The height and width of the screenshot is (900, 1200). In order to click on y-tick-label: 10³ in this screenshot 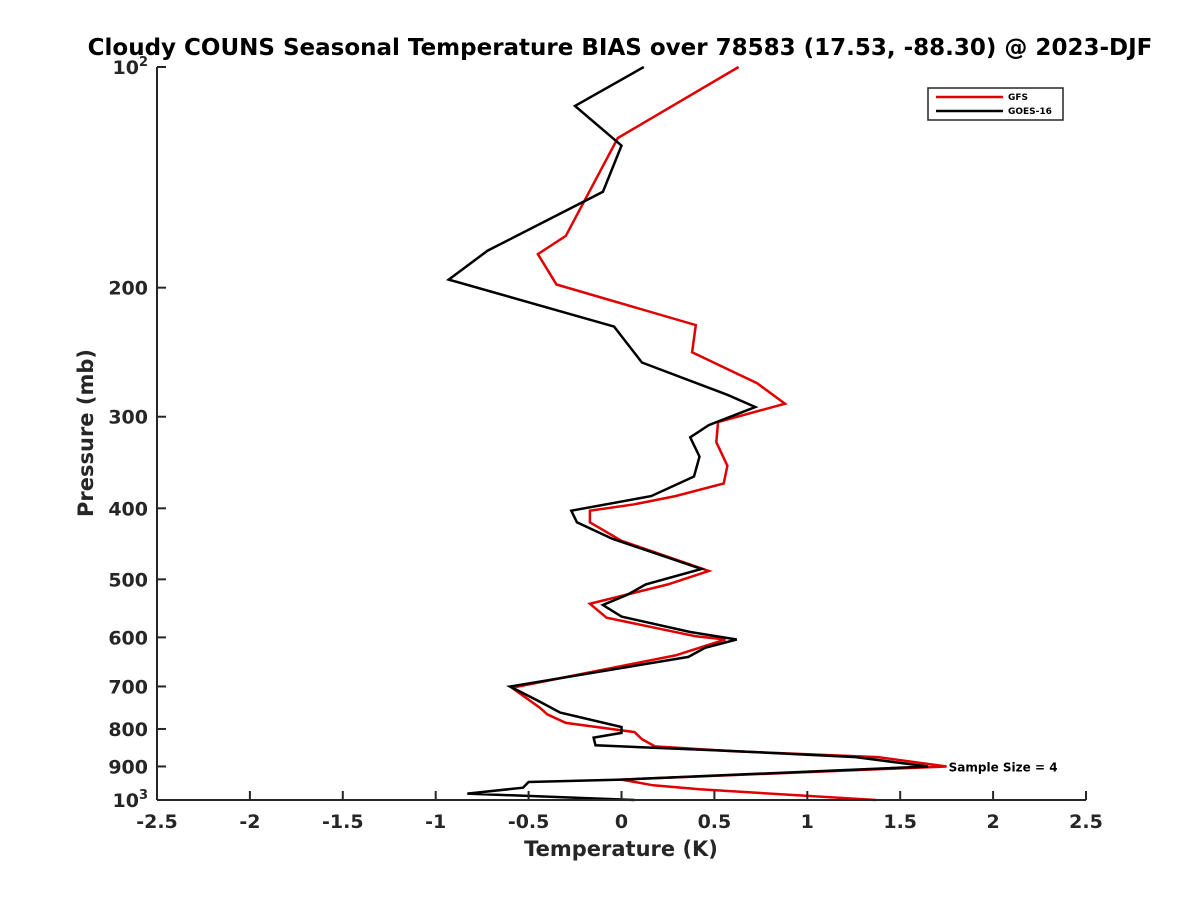, I will do `click(131, 800)`.